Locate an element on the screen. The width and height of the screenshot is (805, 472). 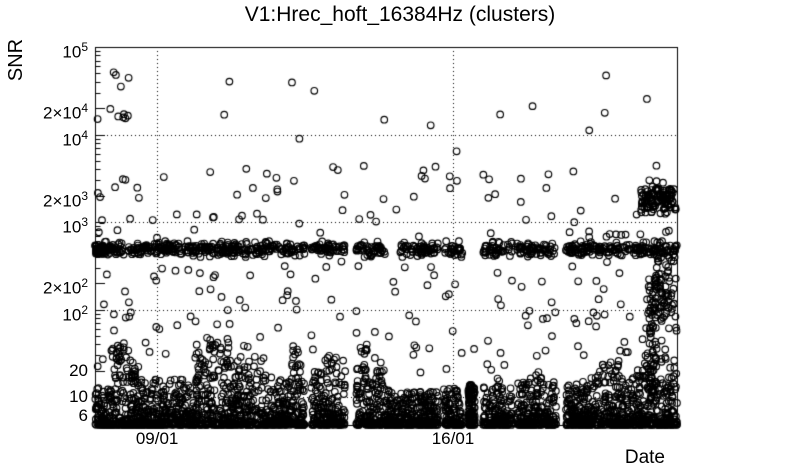
x-axis-title: Date is located at coordinates (644, 457).